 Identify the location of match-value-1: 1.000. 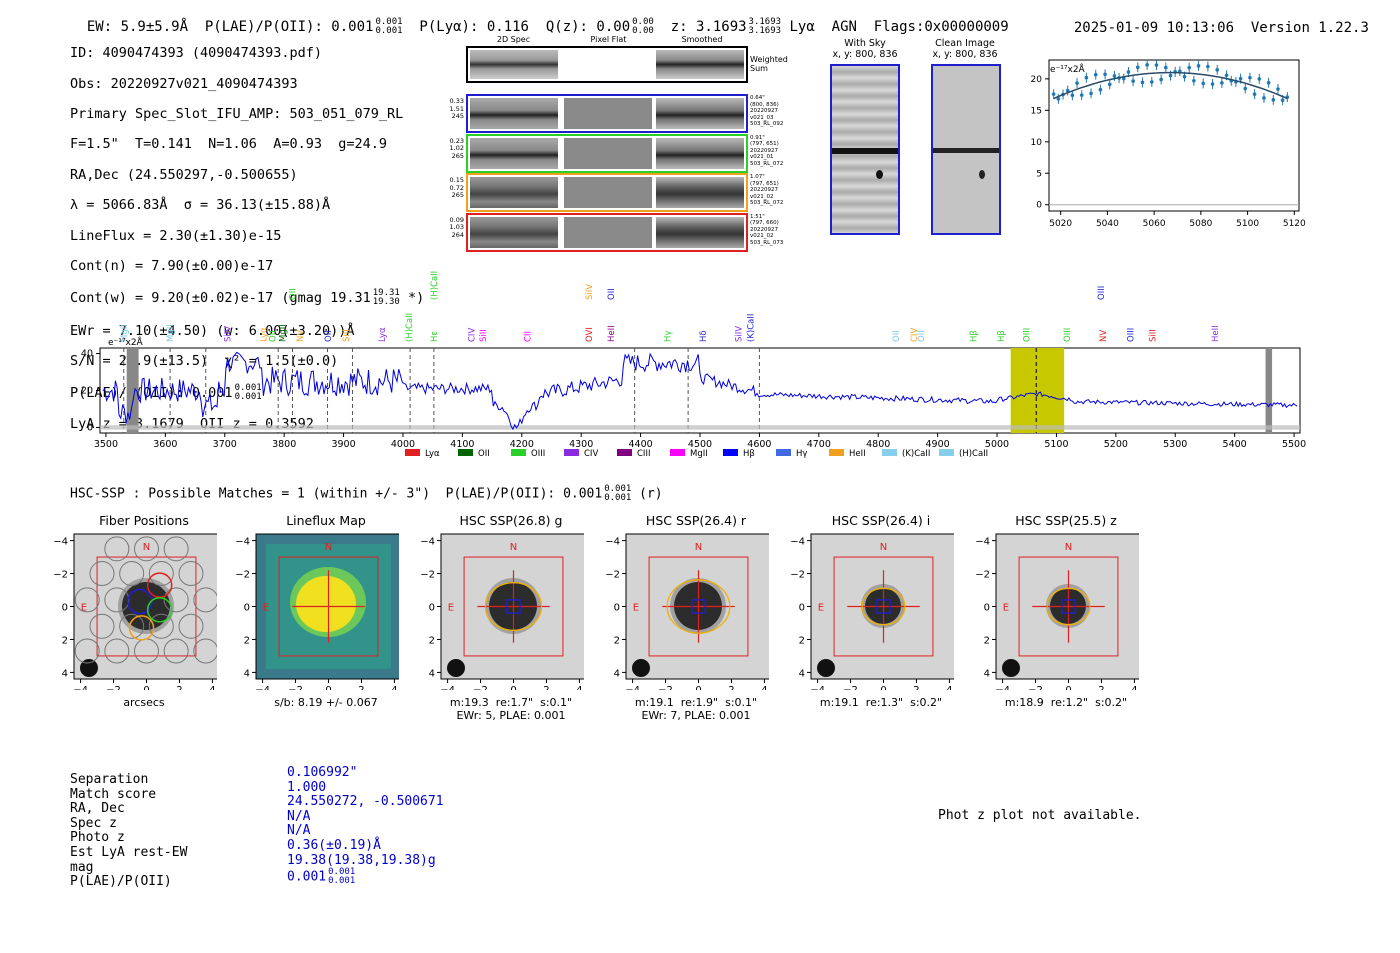
(307, 787).